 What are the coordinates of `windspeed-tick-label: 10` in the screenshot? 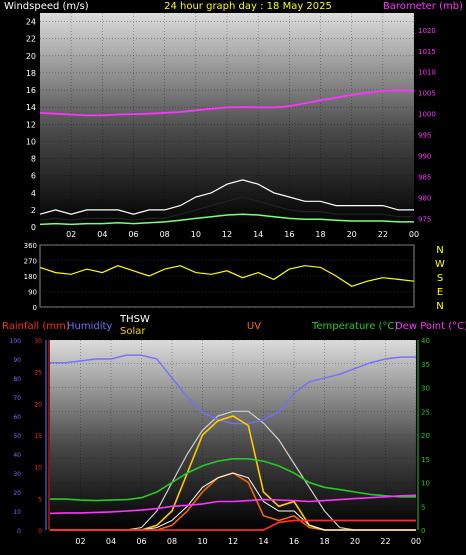 It's located at (31, 141).